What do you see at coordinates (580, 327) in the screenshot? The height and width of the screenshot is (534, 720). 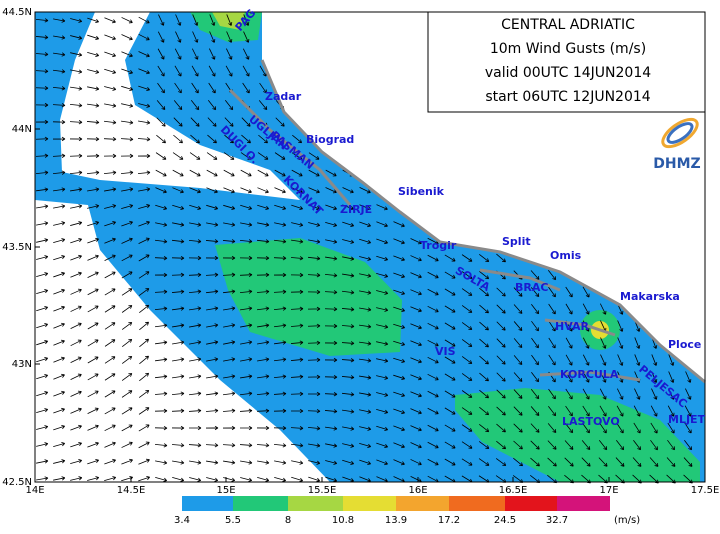 I see `island-coast` at bounding box center [580, 327].